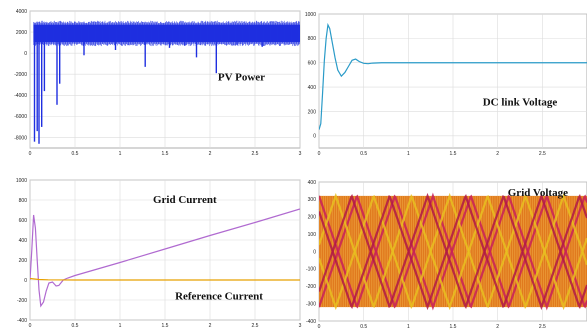 This screenshot has height=331, width=587. I want to click on series-group, so click(165, 258).